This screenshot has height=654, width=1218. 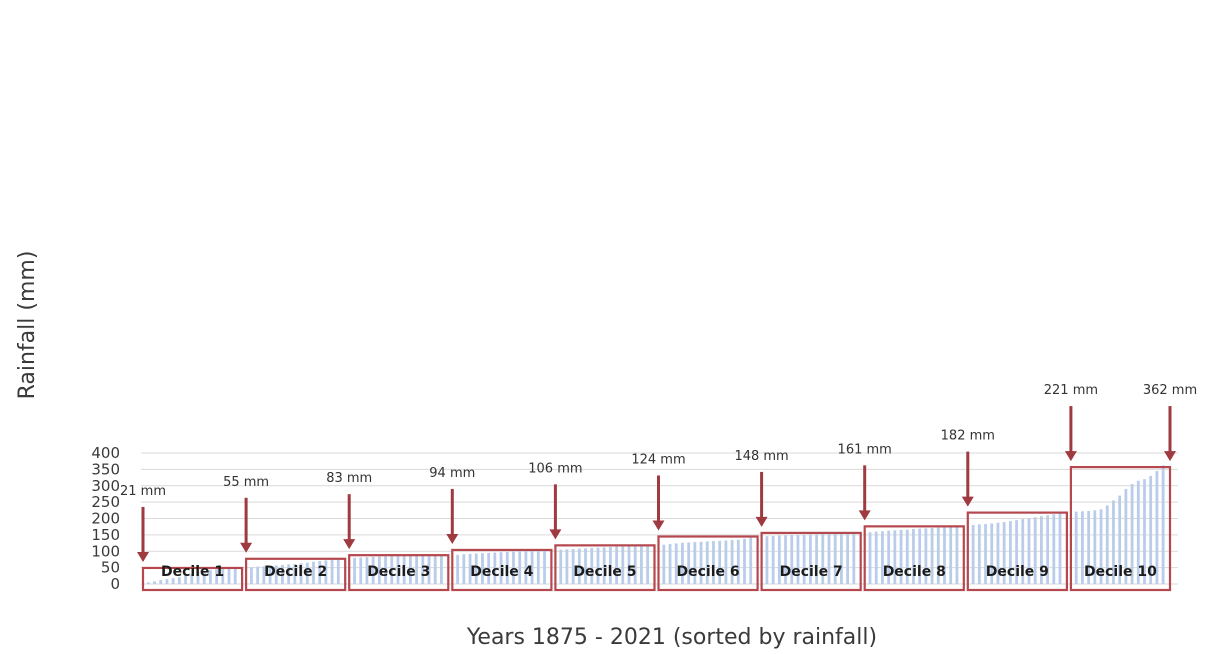 What do you see at coordinates (105, 502) in the screenshot?
I see `y-tick-label: 250` at bounding box center [105, 502].